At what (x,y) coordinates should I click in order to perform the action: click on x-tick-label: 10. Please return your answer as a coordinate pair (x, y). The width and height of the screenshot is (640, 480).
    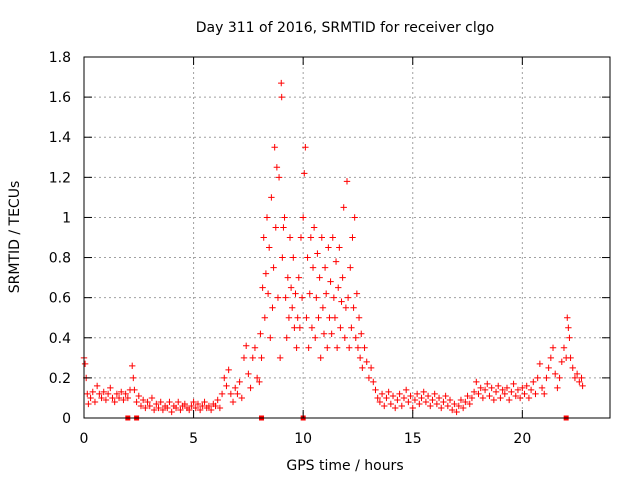
    Looking at the image, I should click on (303, 439).